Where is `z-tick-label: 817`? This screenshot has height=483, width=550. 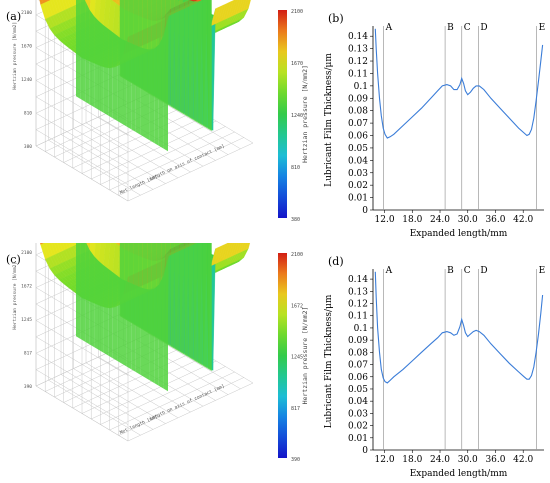
z-tick-label: 817 is located at coordinates (28, 354).